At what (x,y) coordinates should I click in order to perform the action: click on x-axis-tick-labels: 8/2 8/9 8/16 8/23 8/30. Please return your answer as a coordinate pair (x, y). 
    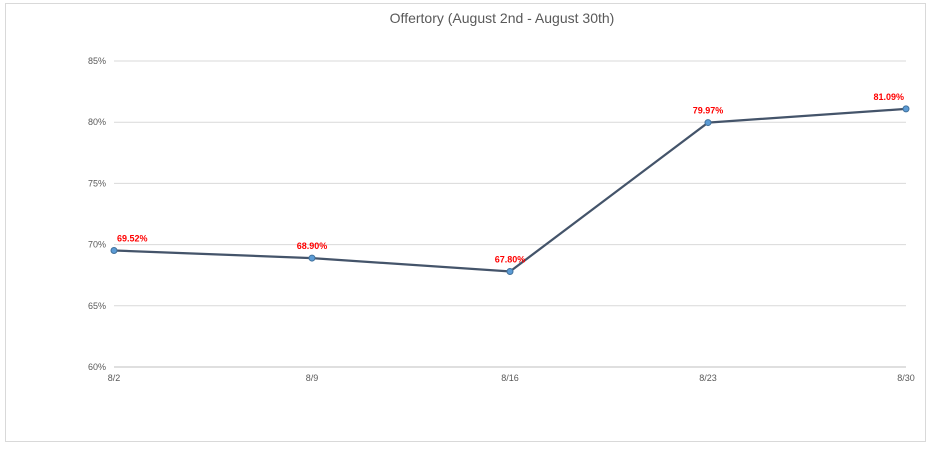
    Looking at the image, I should click on (511, 378).